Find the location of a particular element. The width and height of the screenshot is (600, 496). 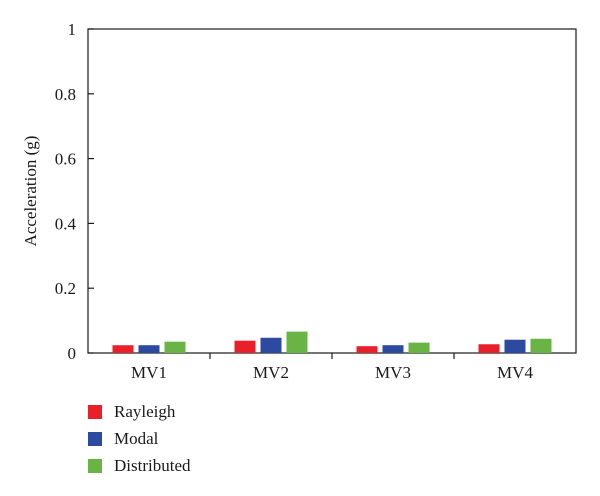

bar-modal-mv2 is located at coordinates (271, 345).